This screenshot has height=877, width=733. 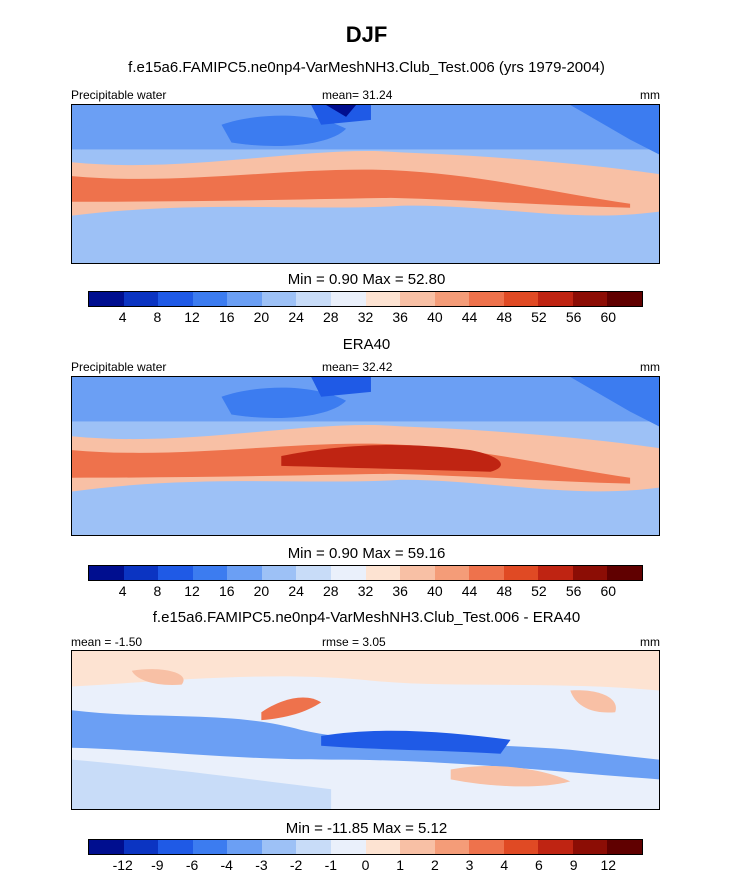 I want to click on panel2-colorbar, so click(x=365, y=573).